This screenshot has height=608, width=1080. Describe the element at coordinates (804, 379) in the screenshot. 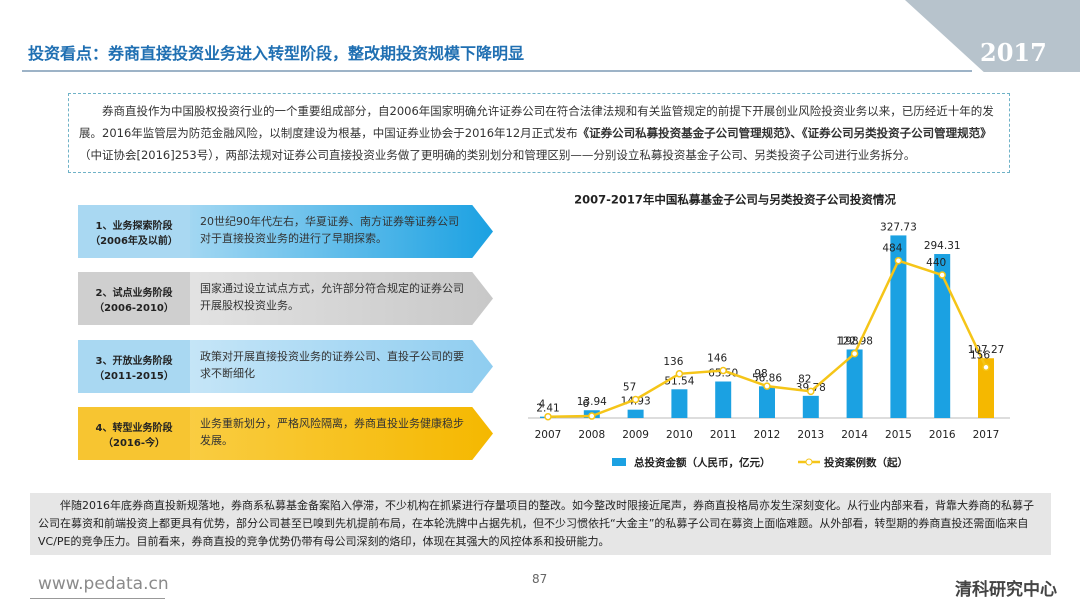

I see `line-value-label: 82` at that location.